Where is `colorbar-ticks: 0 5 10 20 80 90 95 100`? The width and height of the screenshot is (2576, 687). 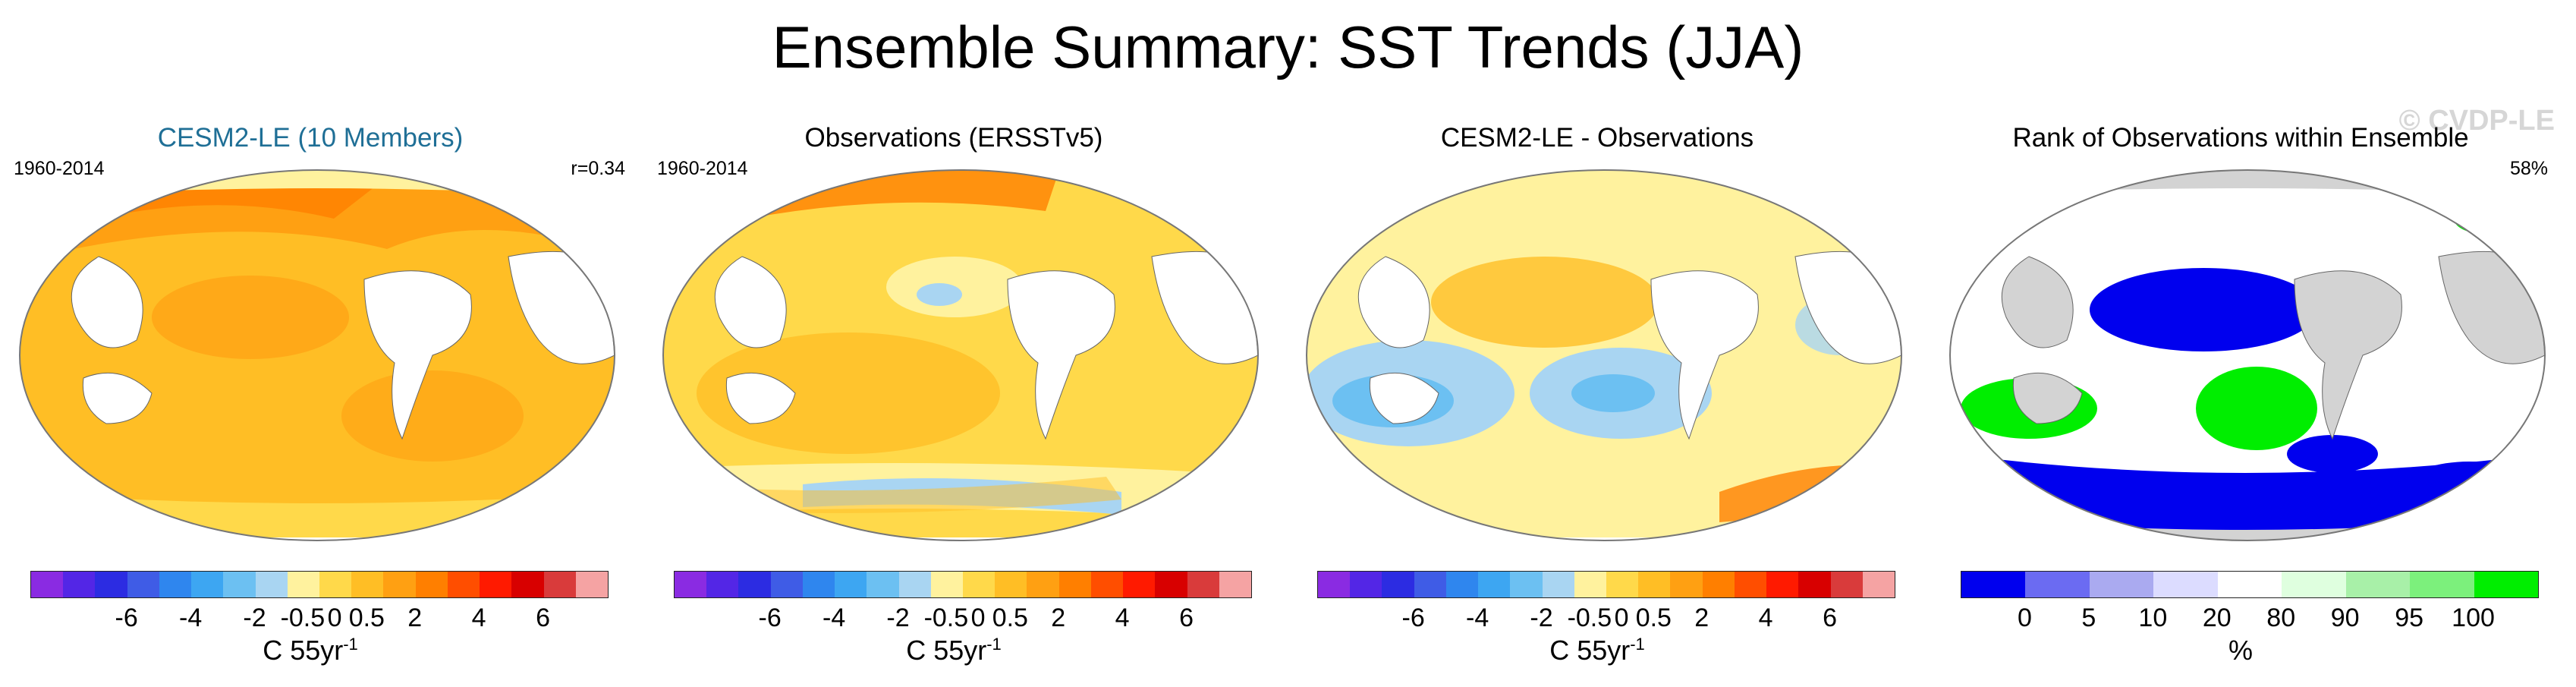 colorbar-ticks: 0 5 10 20 80 90 95 100 is located at coordinates (2249, 619).